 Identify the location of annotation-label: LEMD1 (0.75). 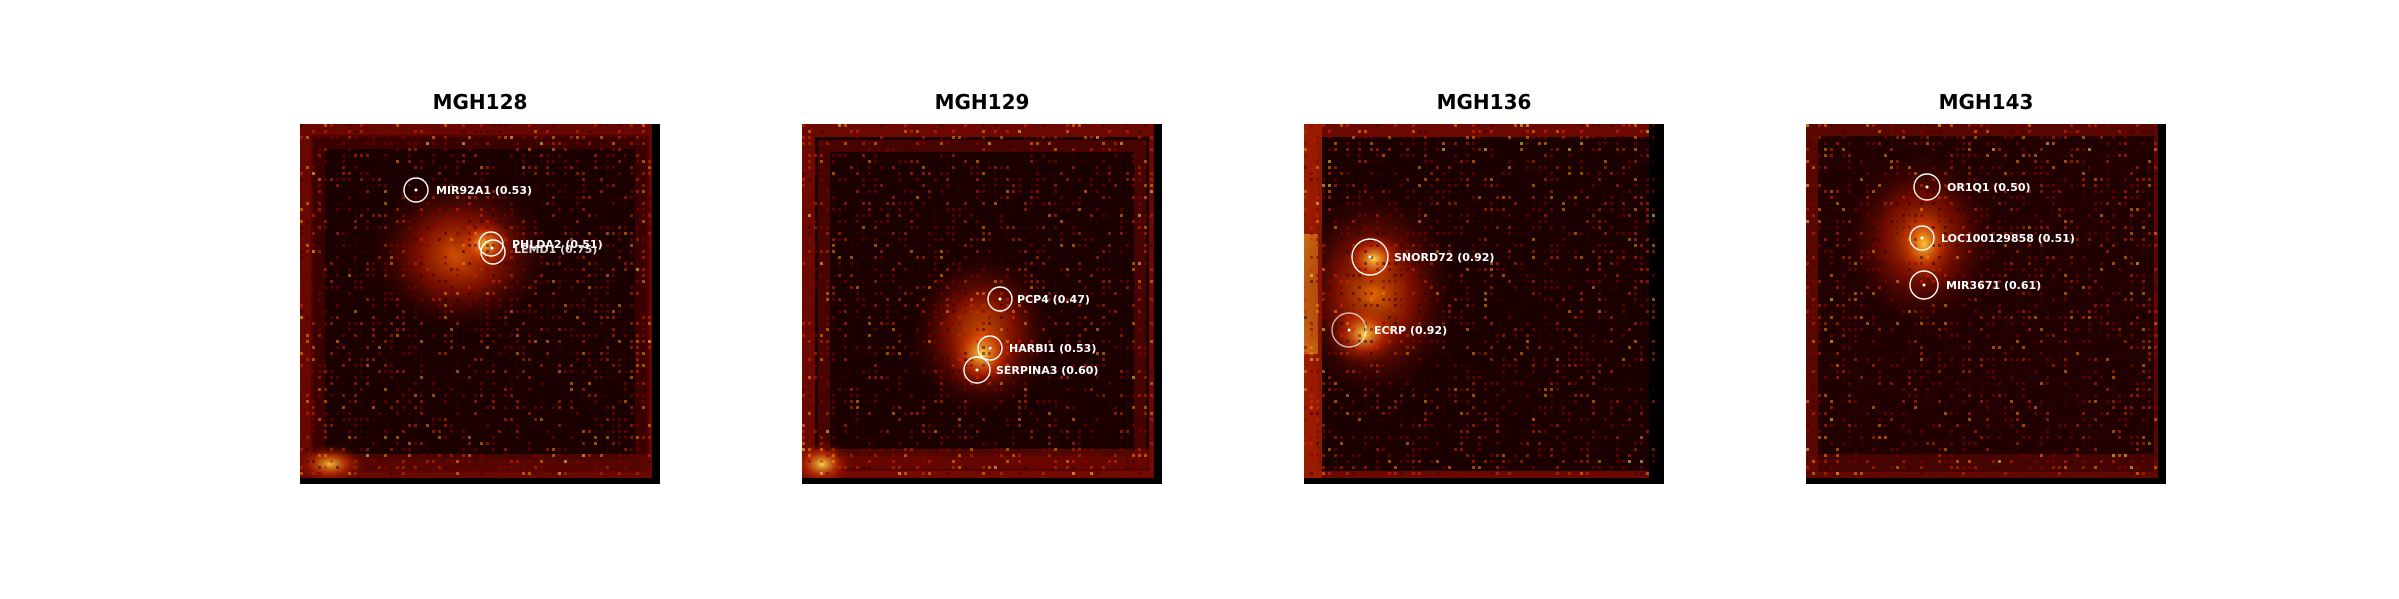
(555, 249).